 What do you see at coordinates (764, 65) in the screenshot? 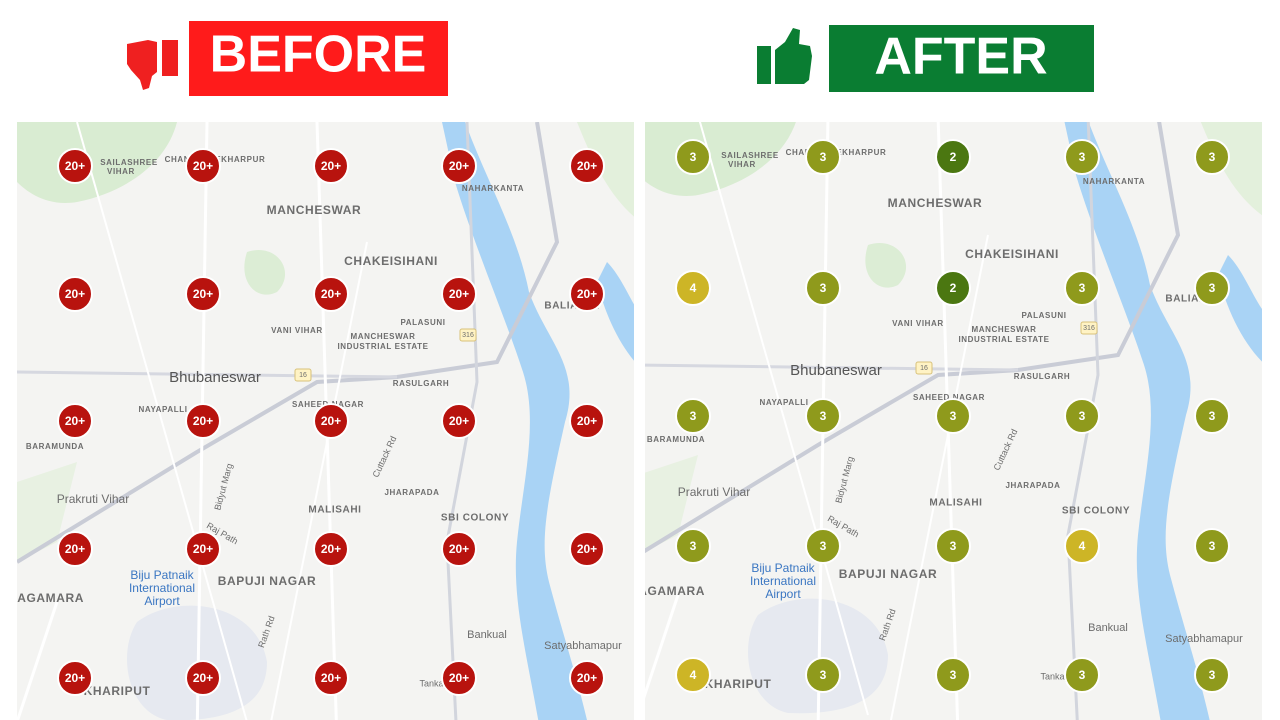
I see `thumbs-up-icon-cuff` at bounding box center [764, 65].